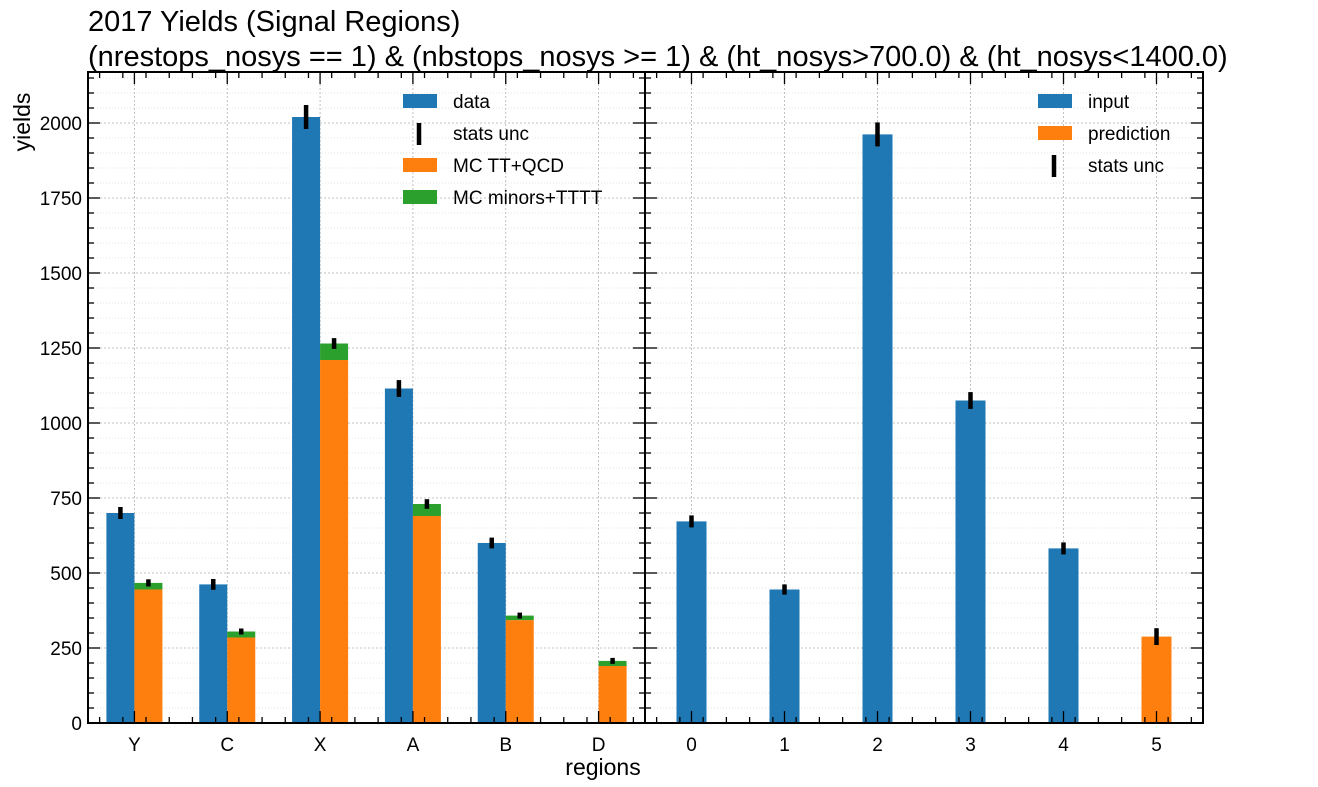  Describe the element at coordinates (320, 745) in the screenshot. I see `x-tick-label: X` at that location.